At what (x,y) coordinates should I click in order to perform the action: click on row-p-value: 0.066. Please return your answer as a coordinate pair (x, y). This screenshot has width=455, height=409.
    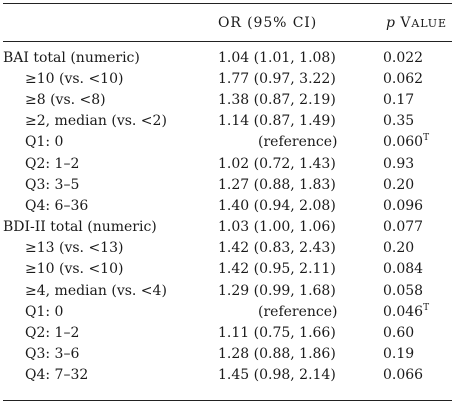
    Looking at the image, I should click on (417, 375).